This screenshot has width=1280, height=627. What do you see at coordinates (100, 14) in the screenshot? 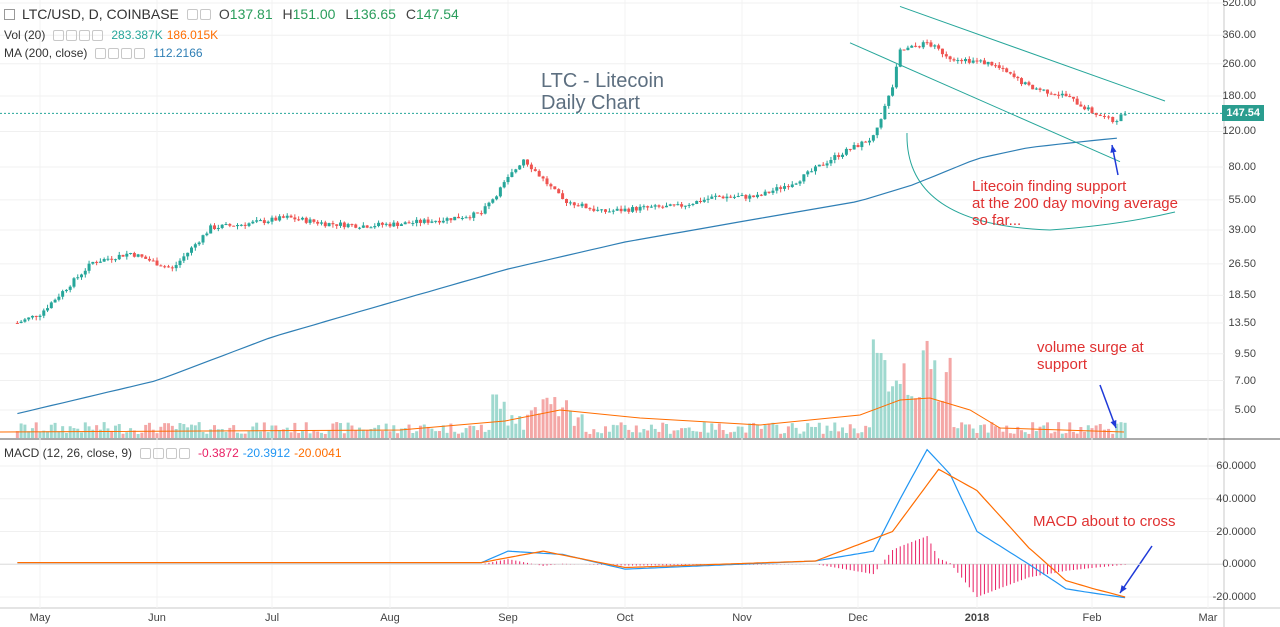
I see `symbol-name: LTC/USD, D, COINBASE` at bounding box center [100, 14].